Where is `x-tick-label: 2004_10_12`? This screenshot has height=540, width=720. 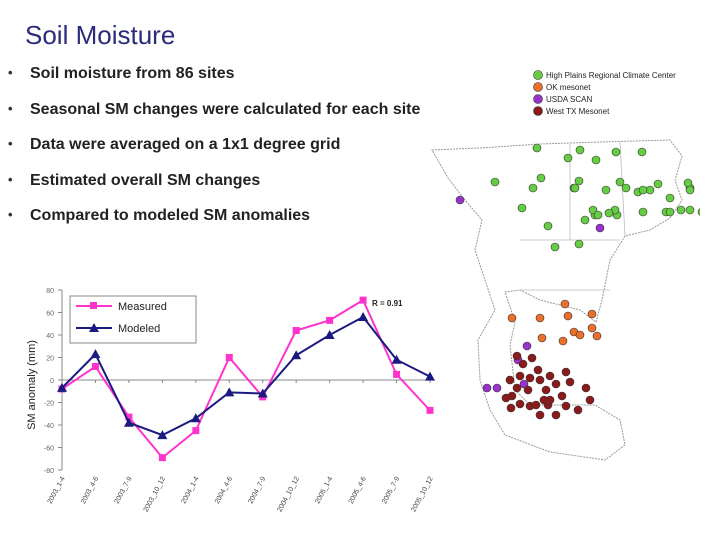 x-tick-label: 2004_10_12 is located at coordinates (288, 495).